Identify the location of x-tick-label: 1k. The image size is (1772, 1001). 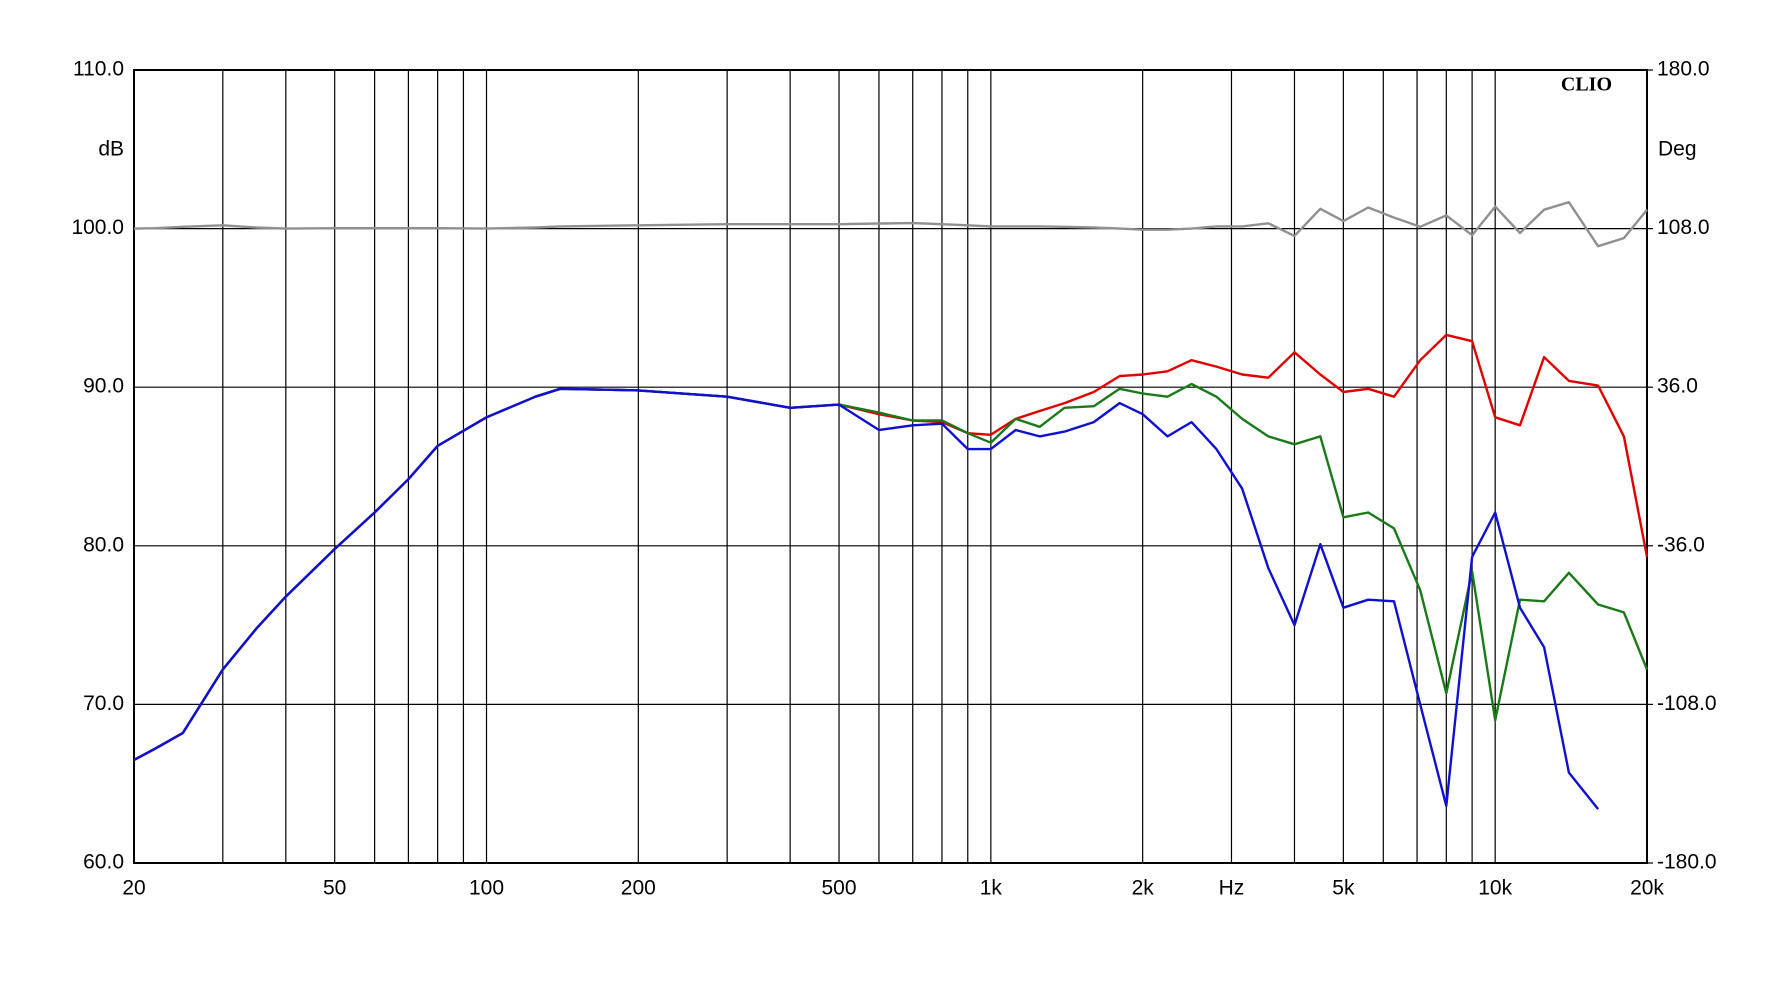
(991, 888).